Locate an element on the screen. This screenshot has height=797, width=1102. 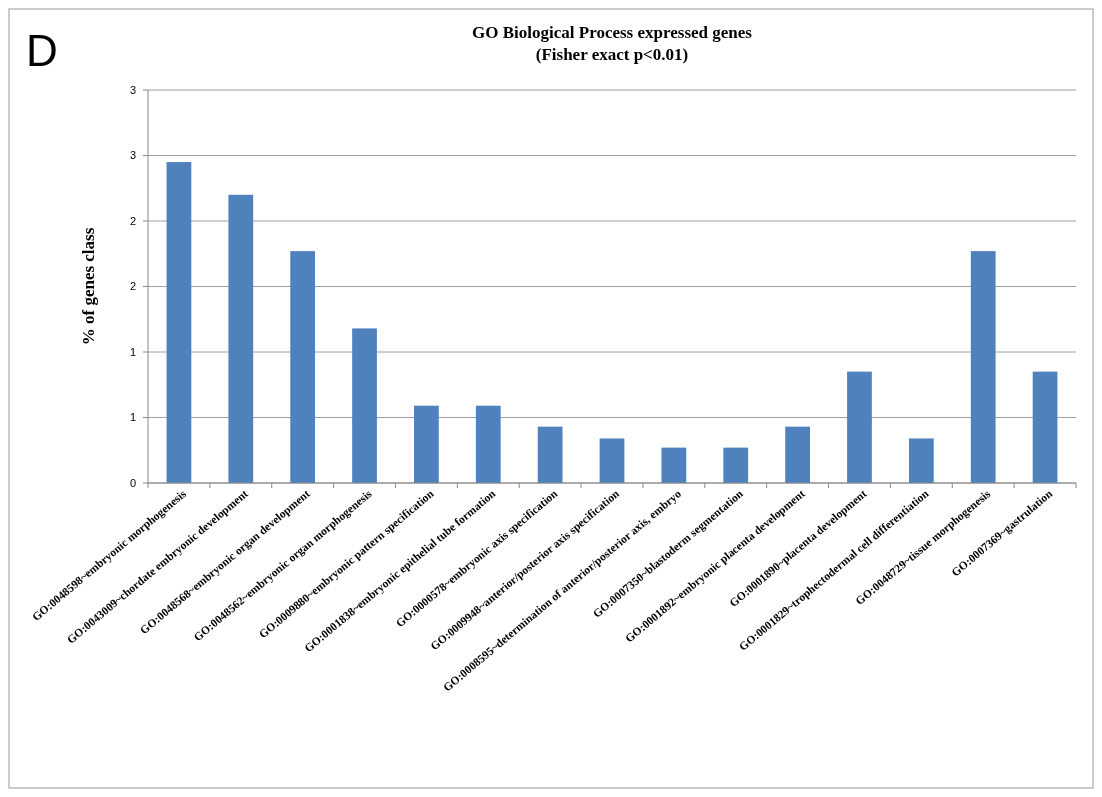
y-tick-label: 0 is located at coordinates (132, 482).